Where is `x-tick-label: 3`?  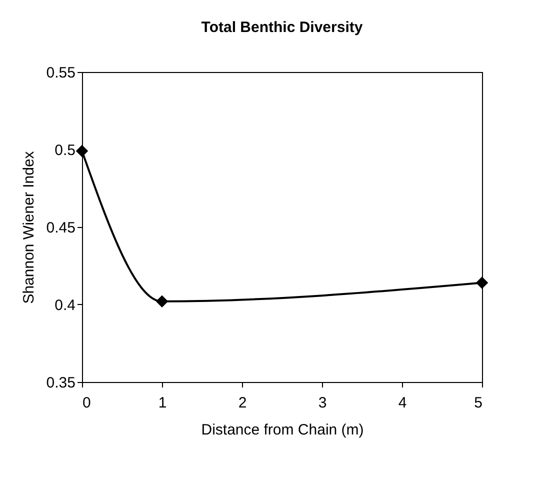
x-tick-label: 3 is located at coordinates (322, 403).